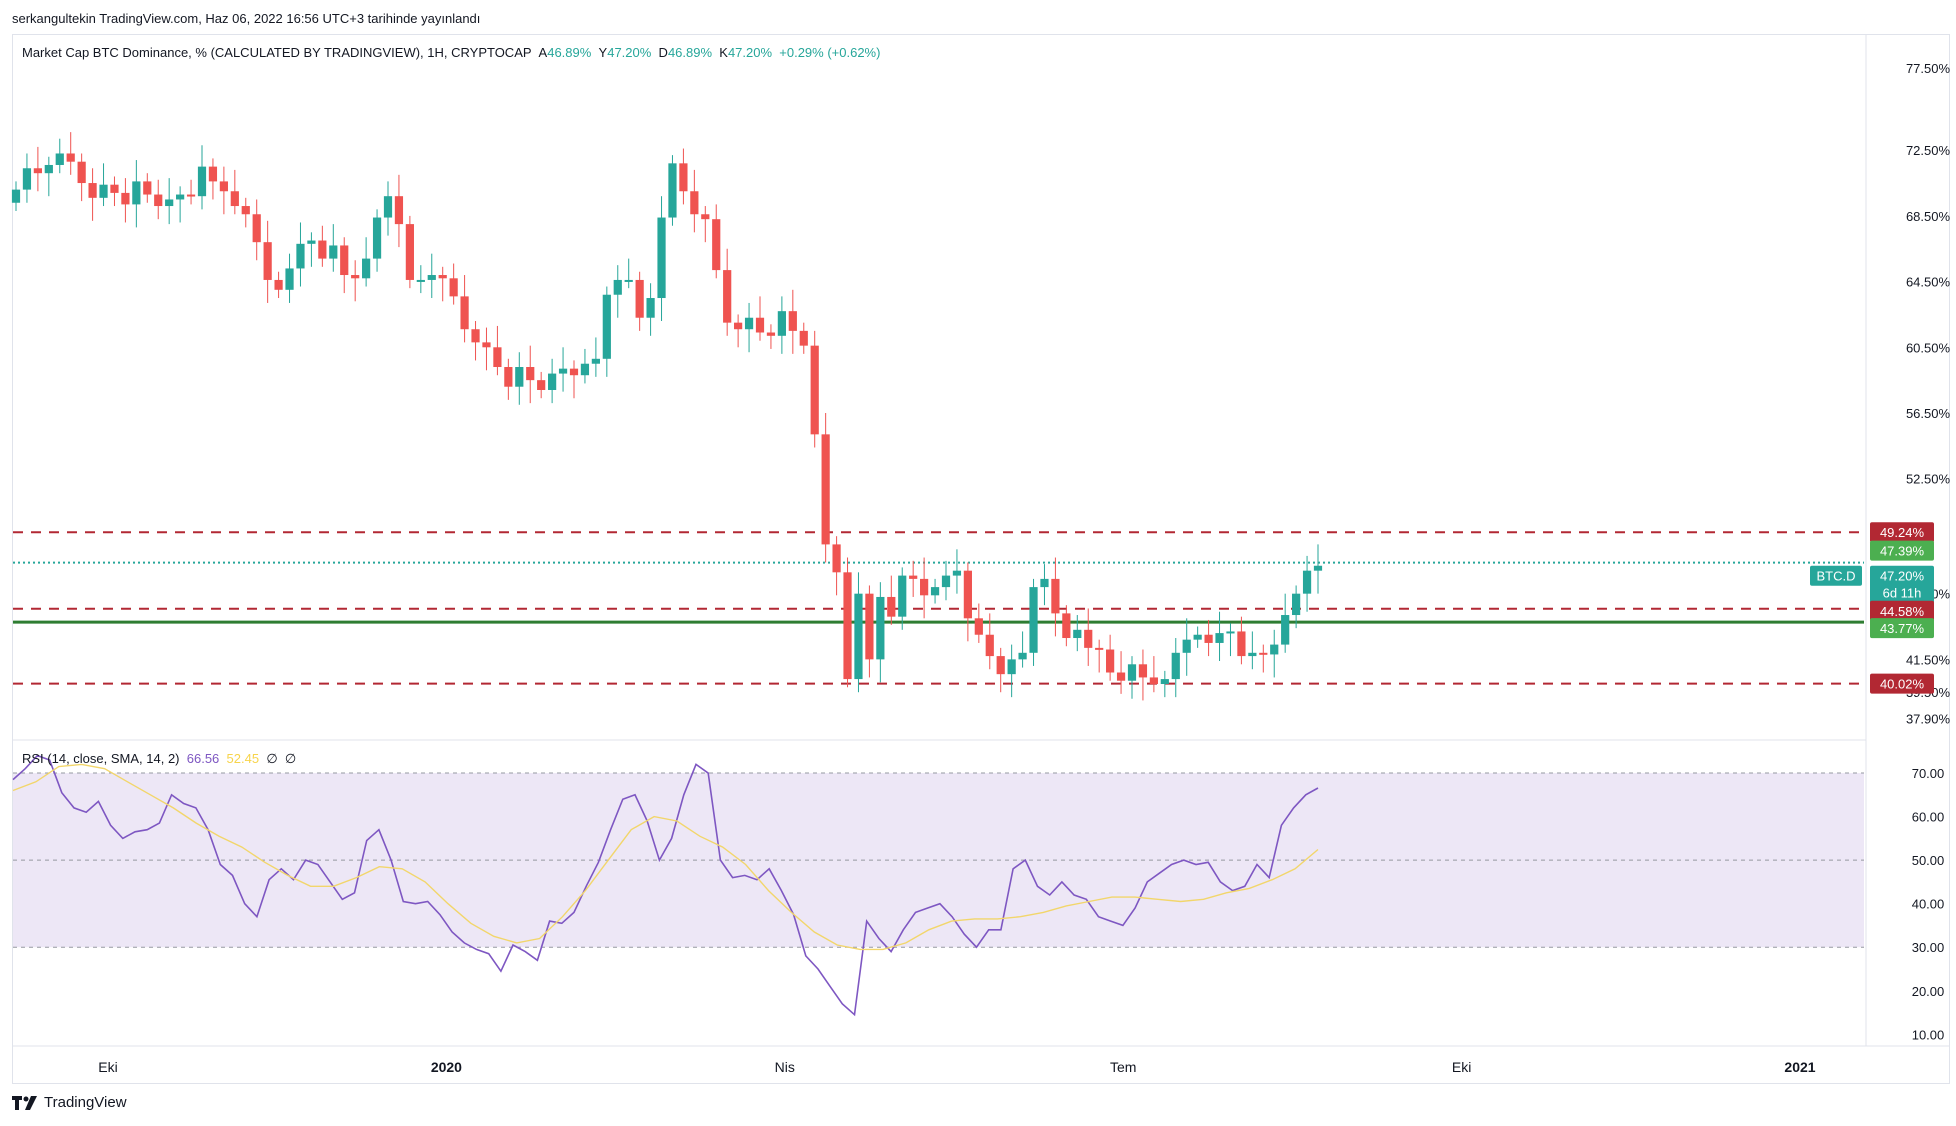  What do you see at coordinates (1928, 991) in the screenshot?
I see `rsi-axis-label: 20.00` at bounding box center [1928, 991].